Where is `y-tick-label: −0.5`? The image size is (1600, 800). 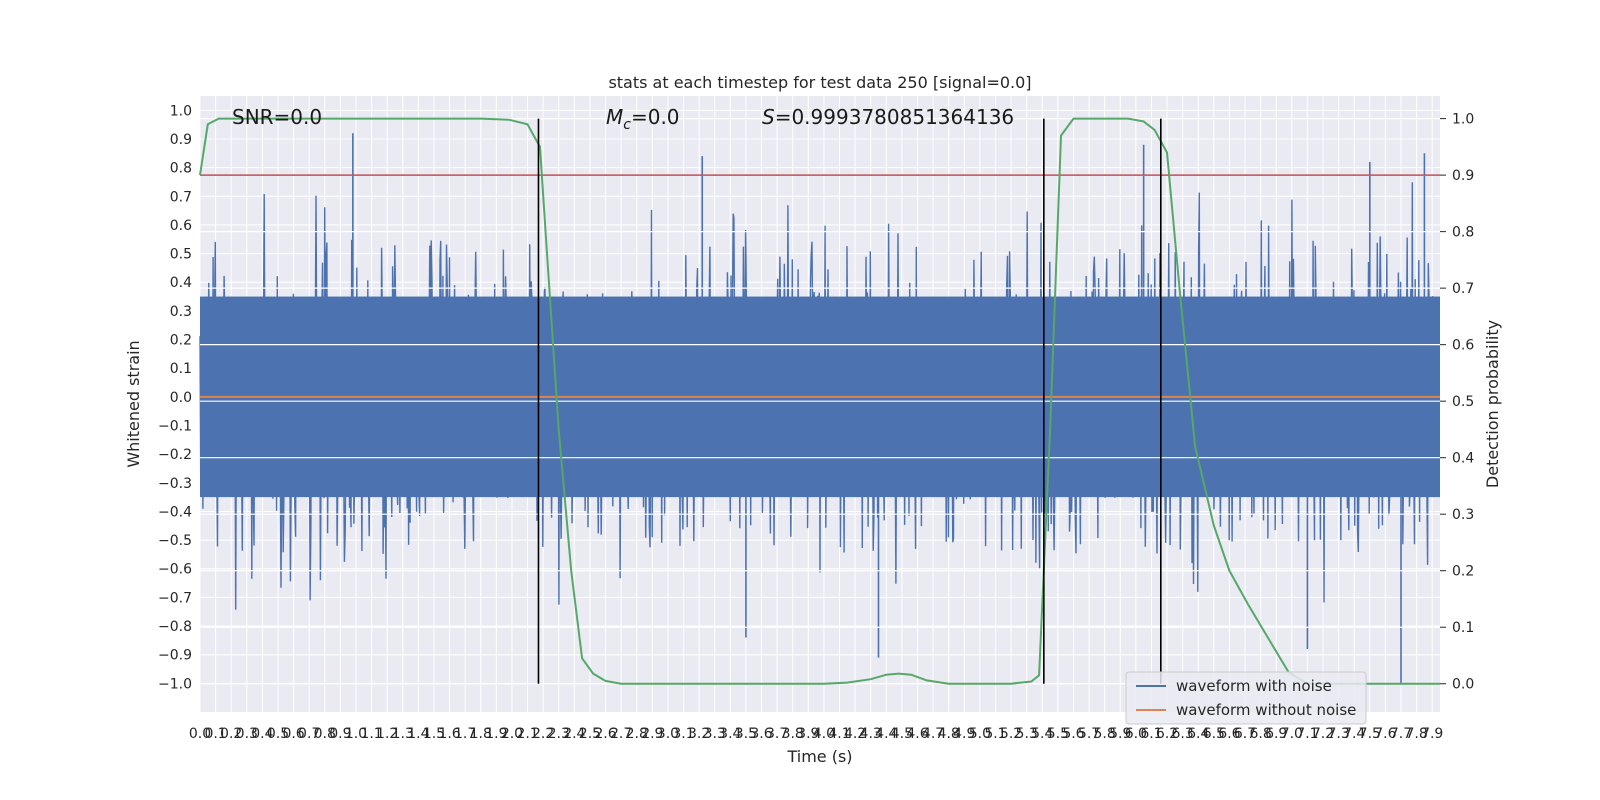 y-tick-label: −0.5 is located at coordinates (175, 541).